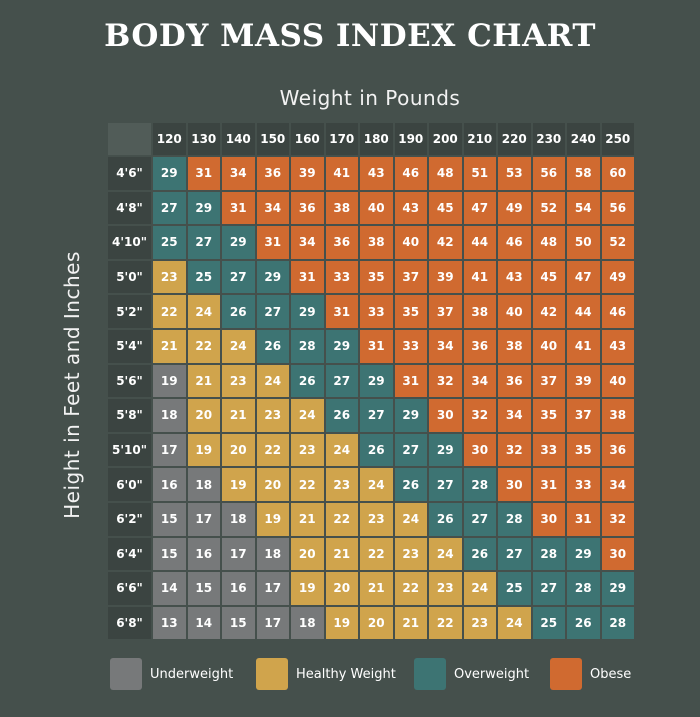  What do you see at coordinates (272, 139) in the screenshot?
I see `weight-header: 150` at bounding box center [272, 139].